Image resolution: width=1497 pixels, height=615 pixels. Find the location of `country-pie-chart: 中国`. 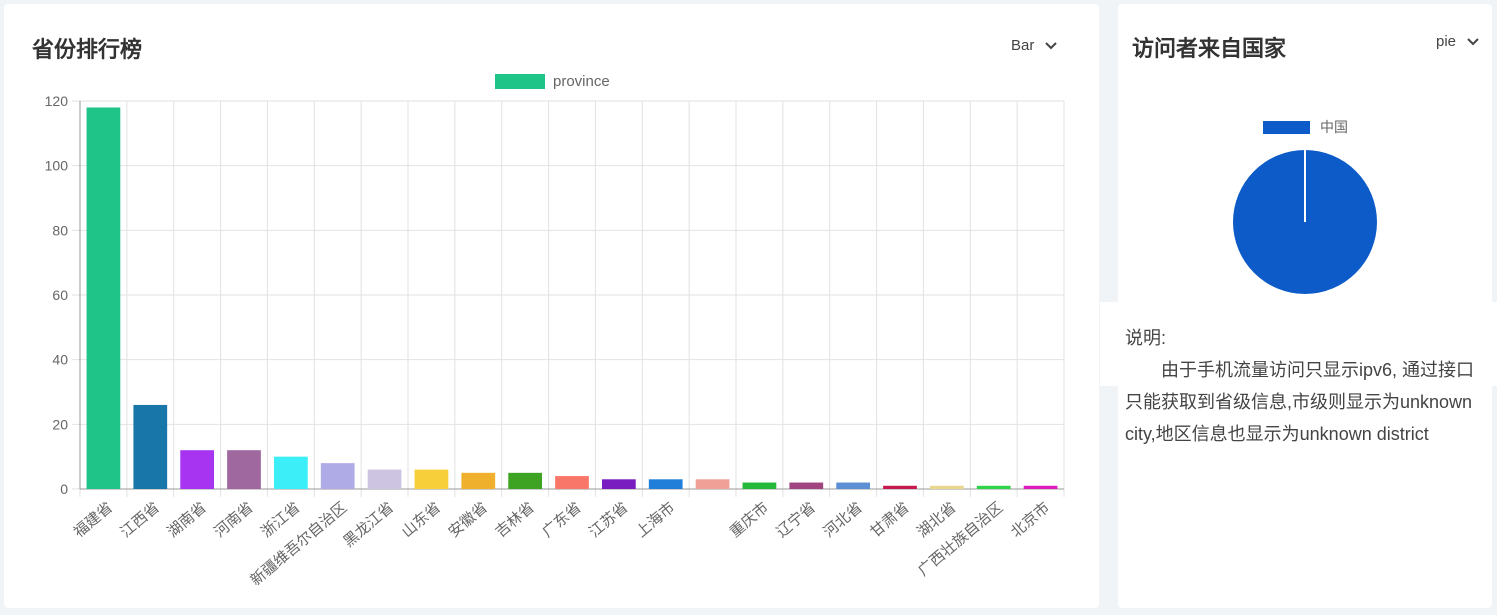

country-pie-chart: 中国 is located at coordinates (1305, 206).